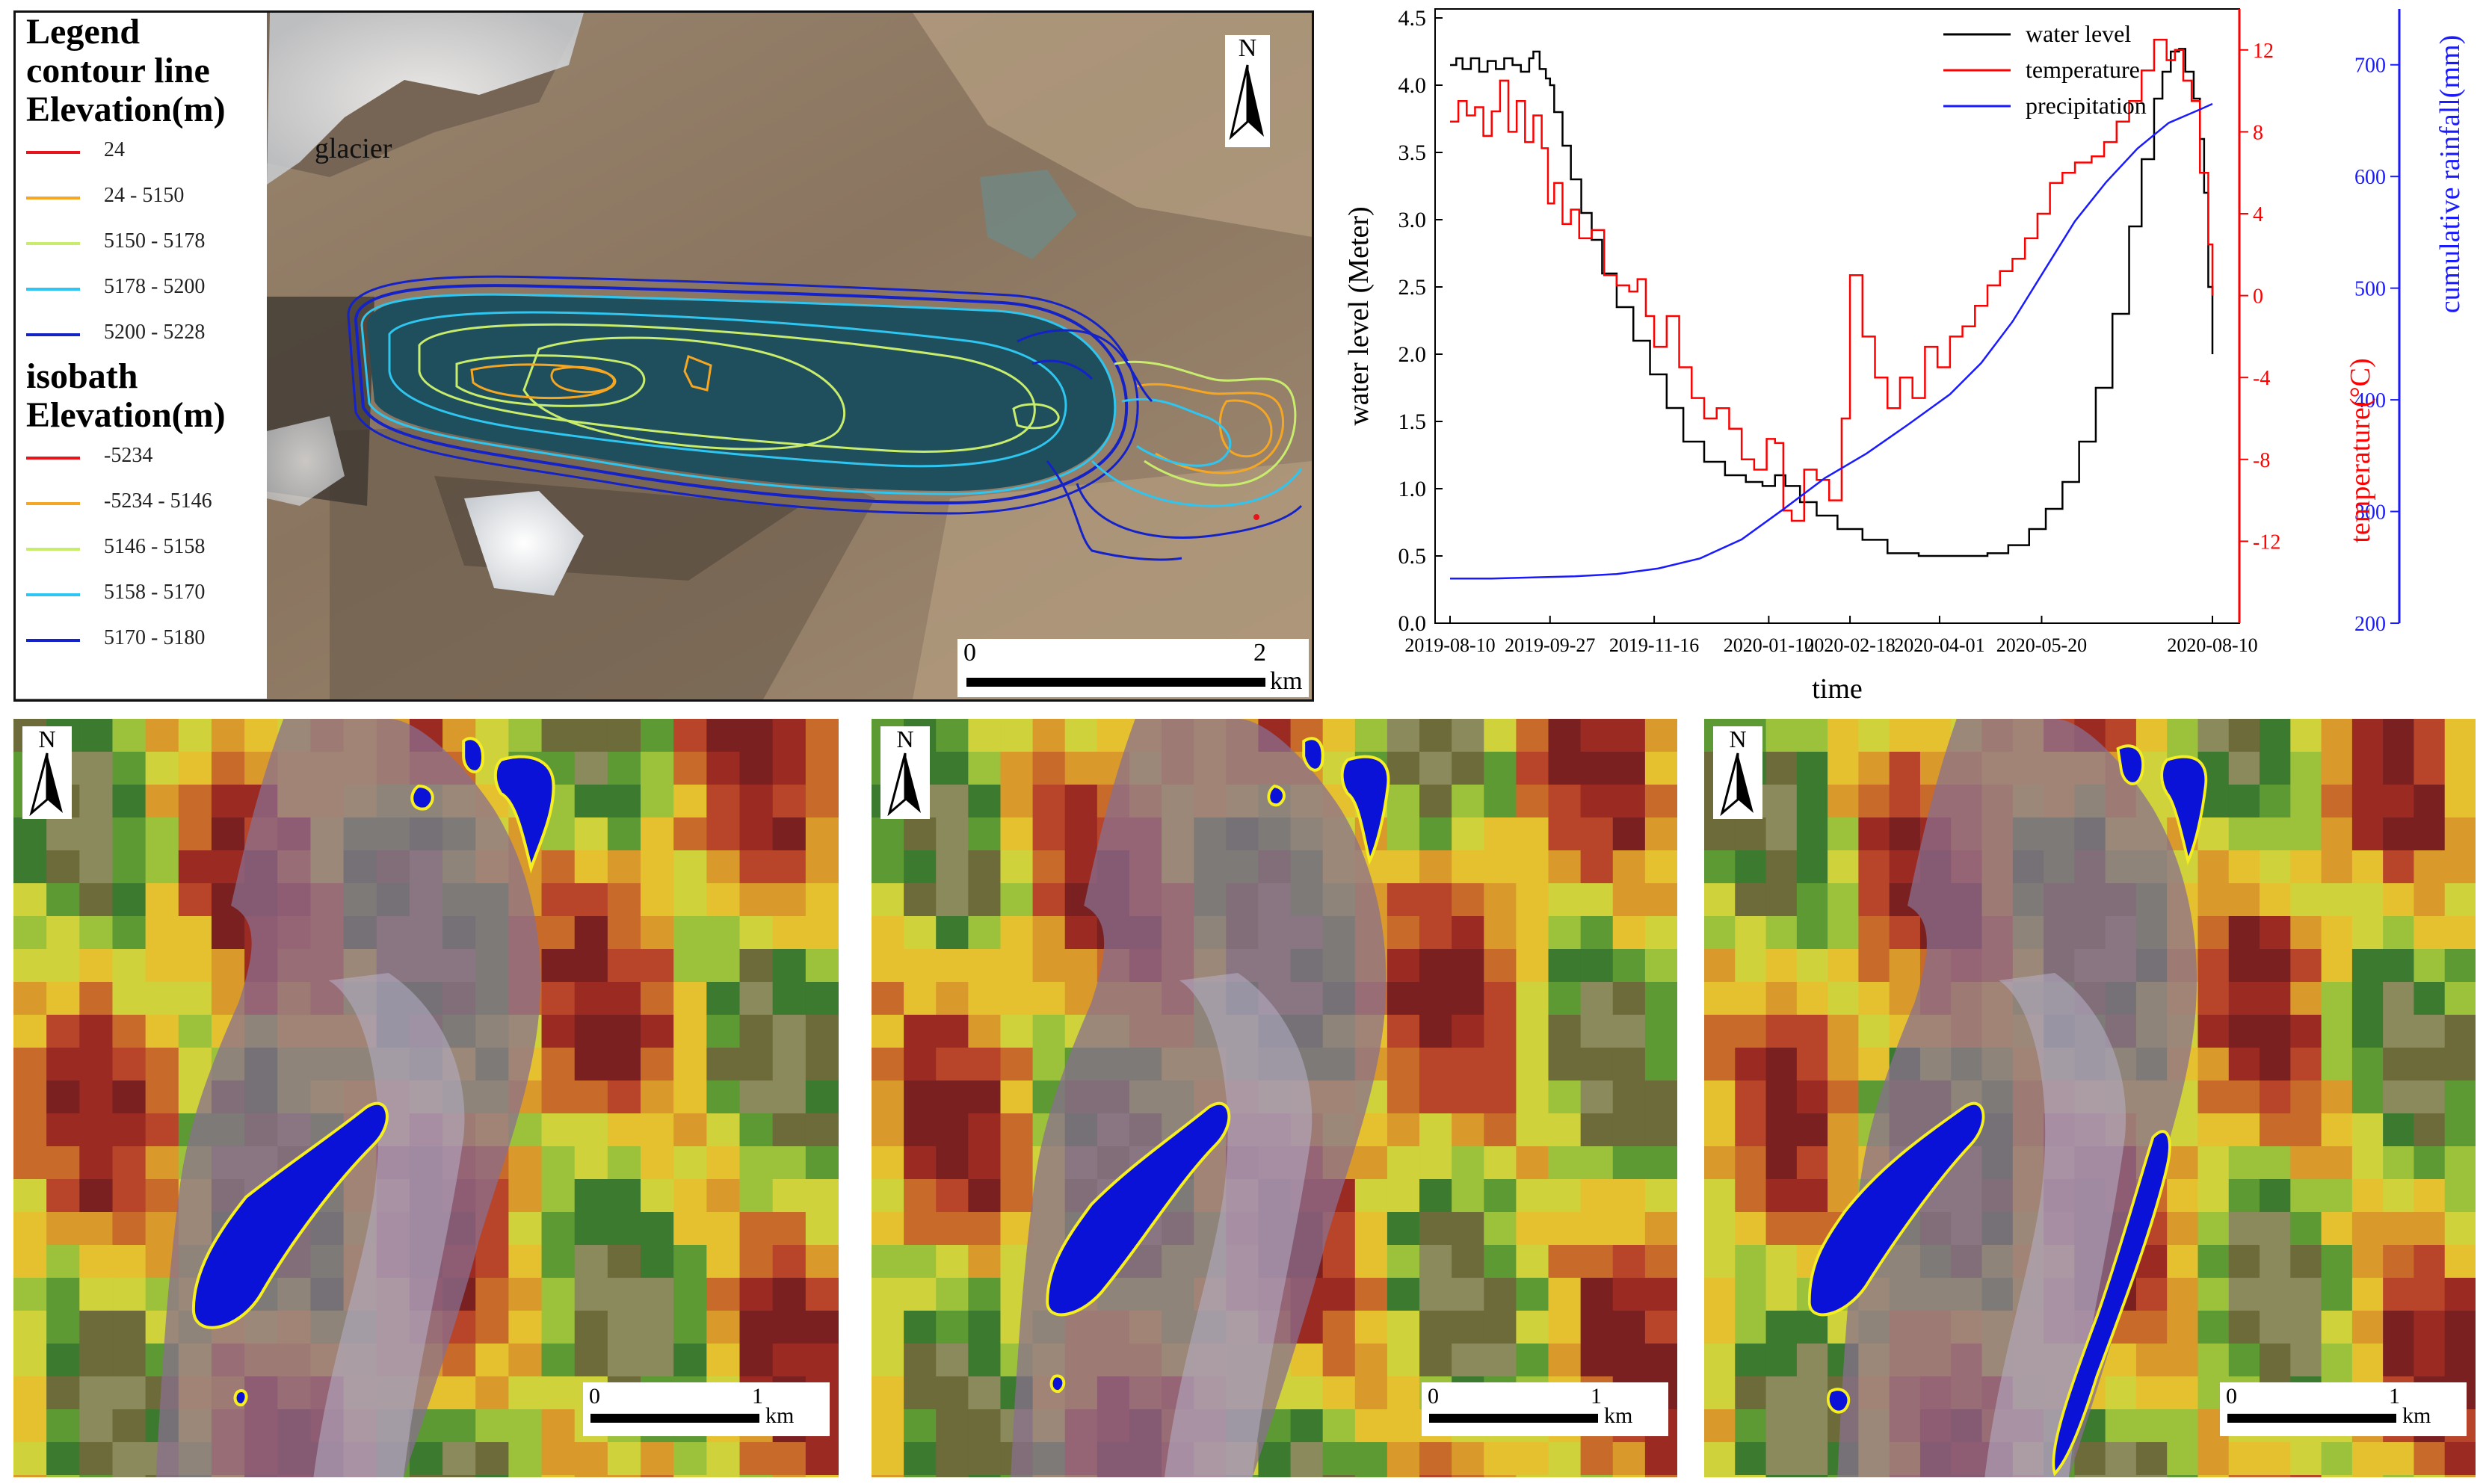 This screenshot has height=1484, width=2486. Describe the element at coordinates (1133, 668) in the screenshot. I see `scale-bar: 0 2 km` at that location.